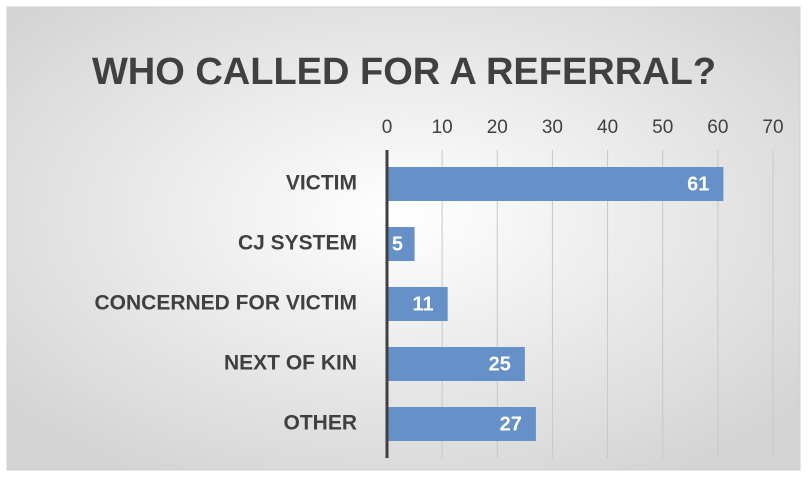 The width and height of the screenshot is (807, 477). I want to click on data-label: 61, so click(698, 184).